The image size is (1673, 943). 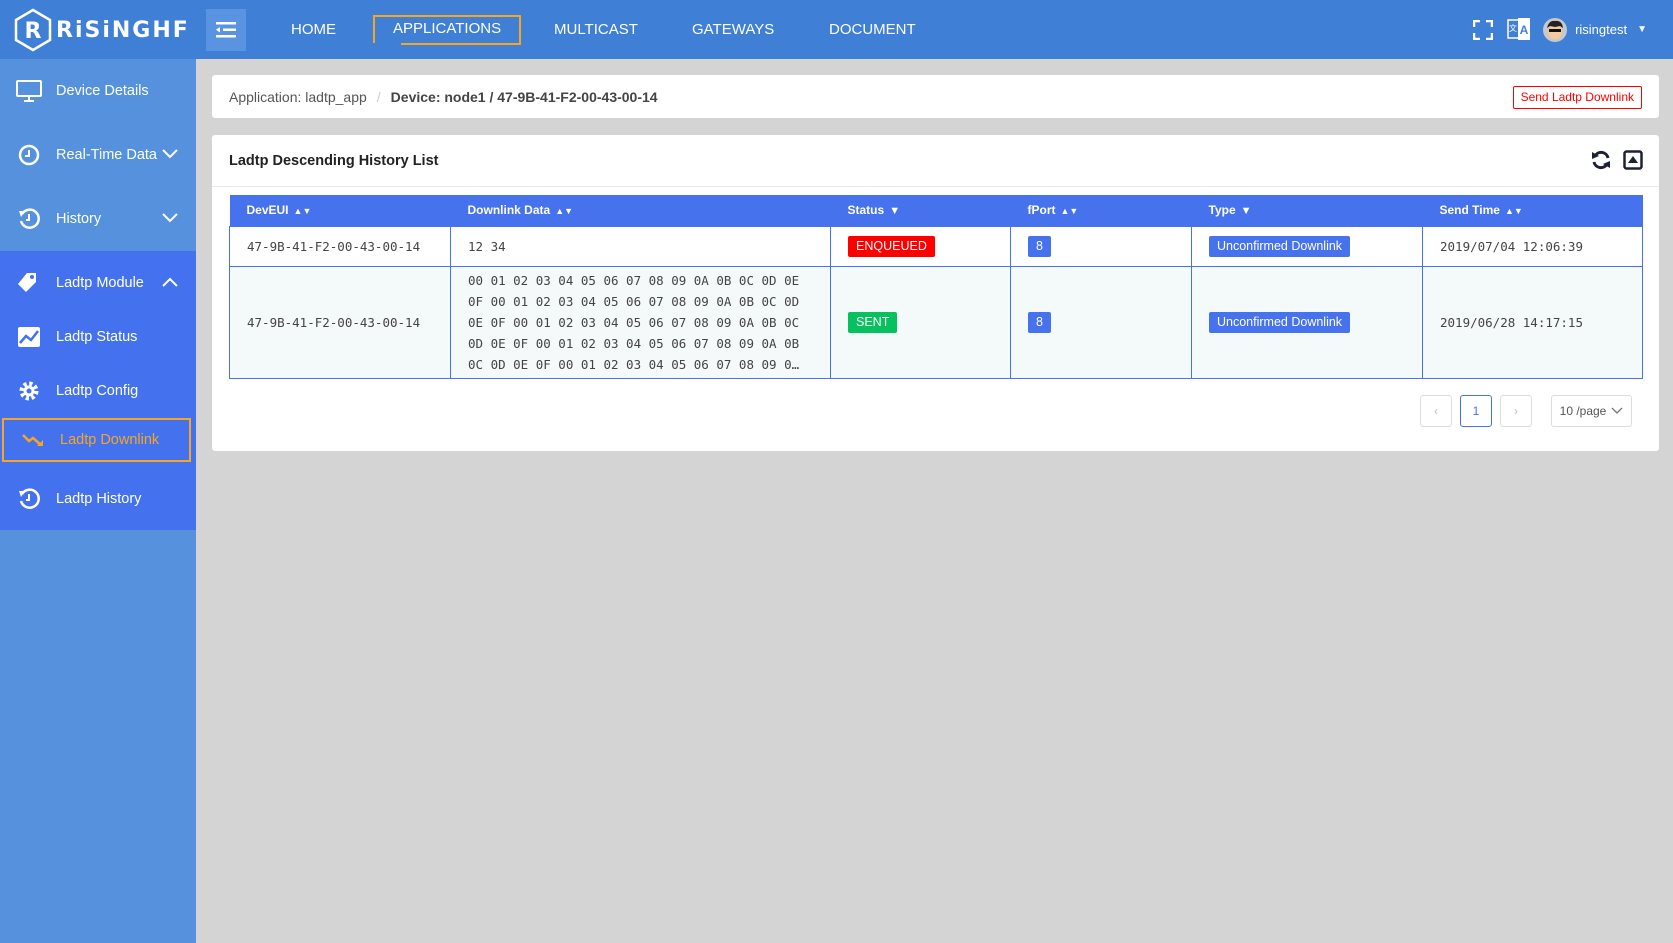 What do you see at coordinates (1532, 210) in the screenshot?
I see `column-send-time: Send Time ▲▼` at bounding box center [1532, 210].